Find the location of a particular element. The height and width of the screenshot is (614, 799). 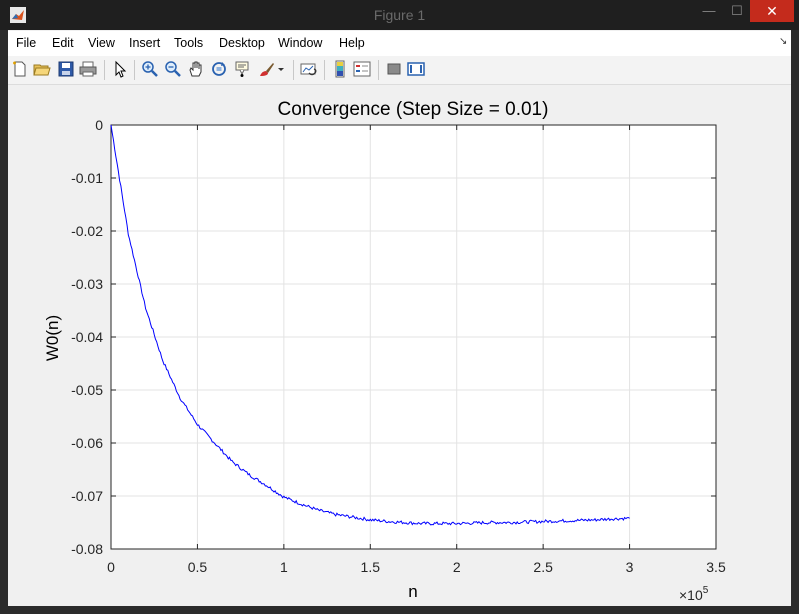

y-tick-label: -0.04 is located at coordinates (87, 337).